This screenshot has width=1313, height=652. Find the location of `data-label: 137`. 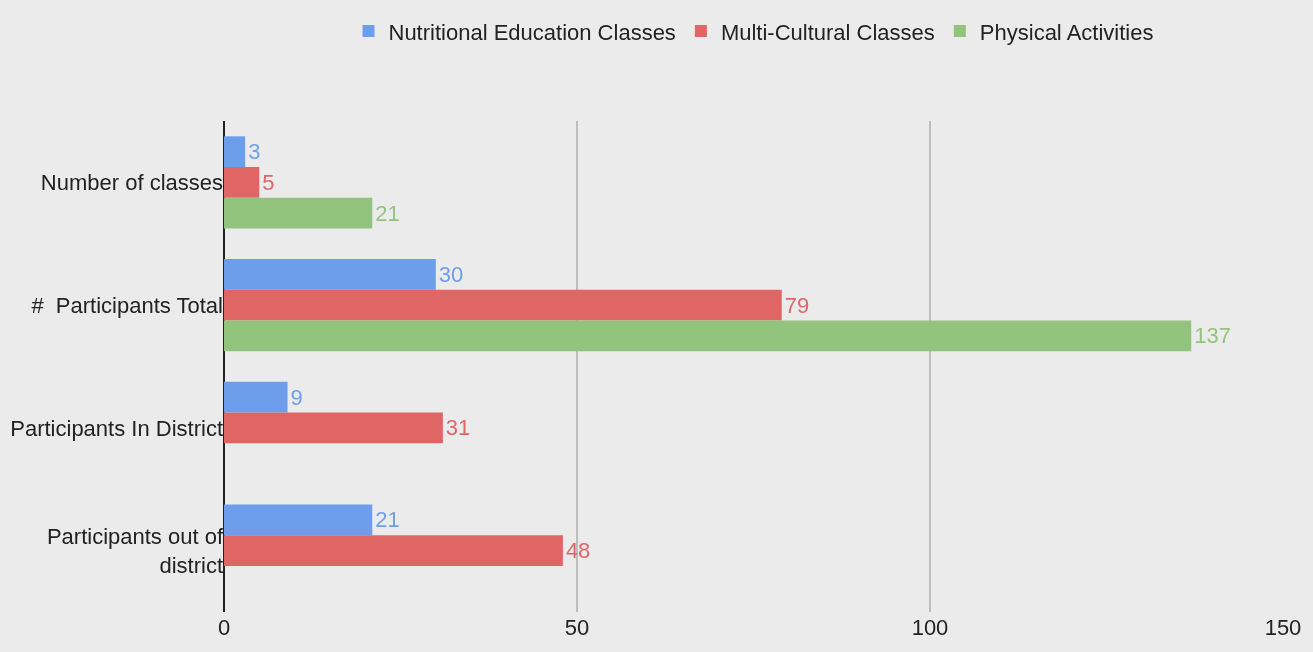

data-label: 137 is located at coordinates (1212, 336).